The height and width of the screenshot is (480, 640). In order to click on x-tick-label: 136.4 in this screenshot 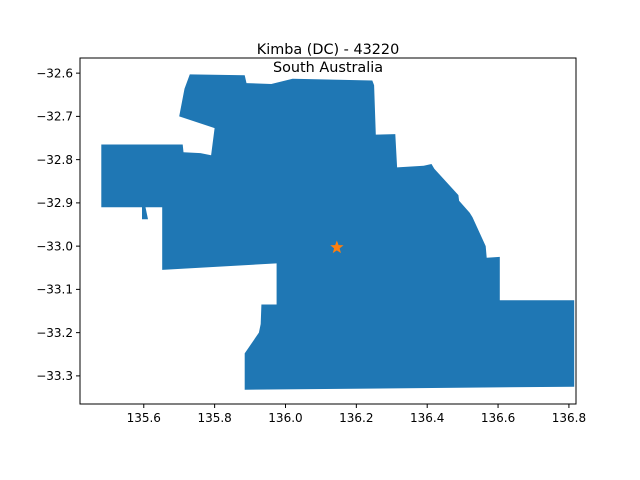, I will do `click(427, 418)`.